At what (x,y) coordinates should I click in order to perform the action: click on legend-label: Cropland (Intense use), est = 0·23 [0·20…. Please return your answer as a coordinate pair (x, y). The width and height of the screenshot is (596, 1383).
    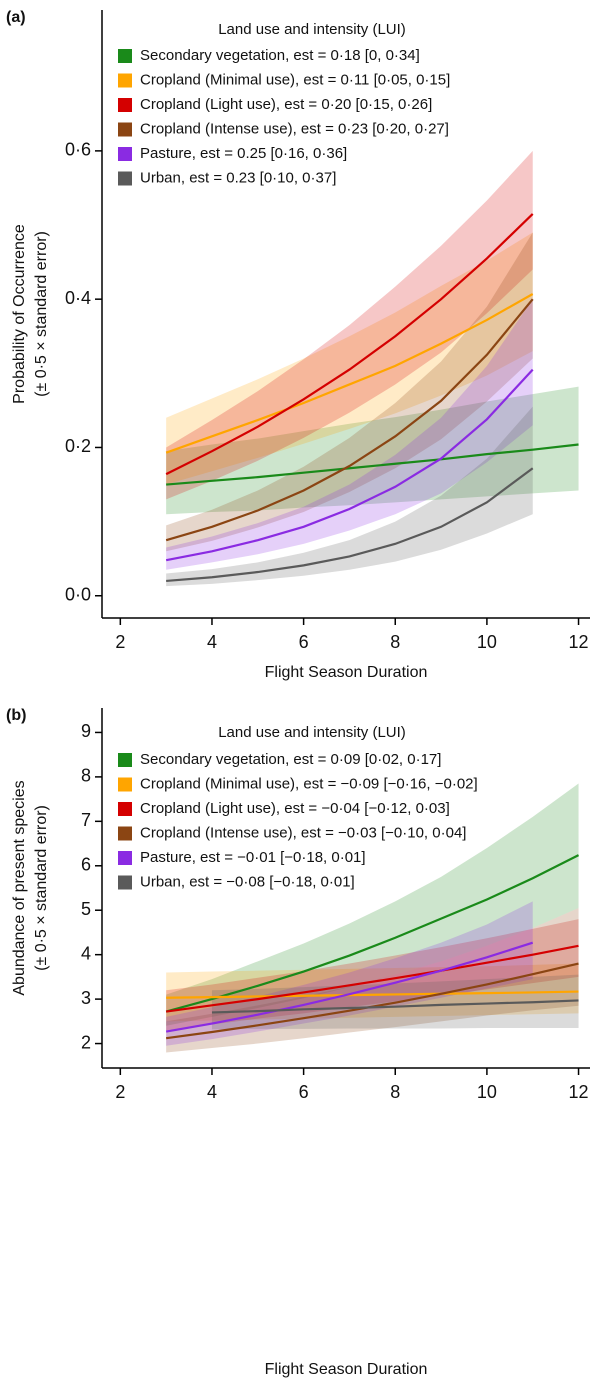
    Looking at the image, I should click on (294, 128).